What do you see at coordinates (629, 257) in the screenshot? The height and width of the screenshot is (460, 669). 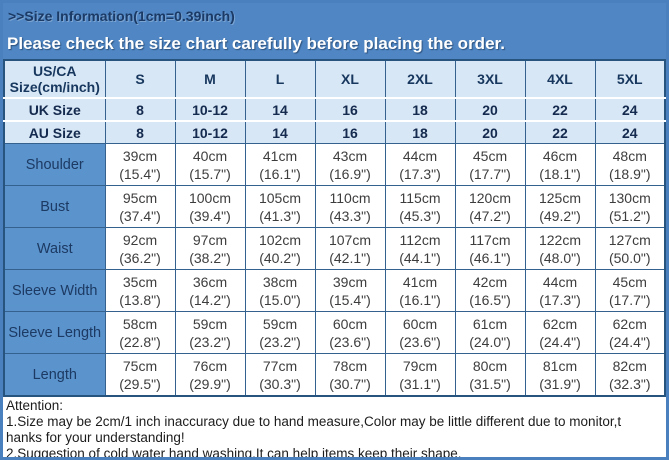 I see `value-inch: (50.0")` at bounding box center [629, 257].